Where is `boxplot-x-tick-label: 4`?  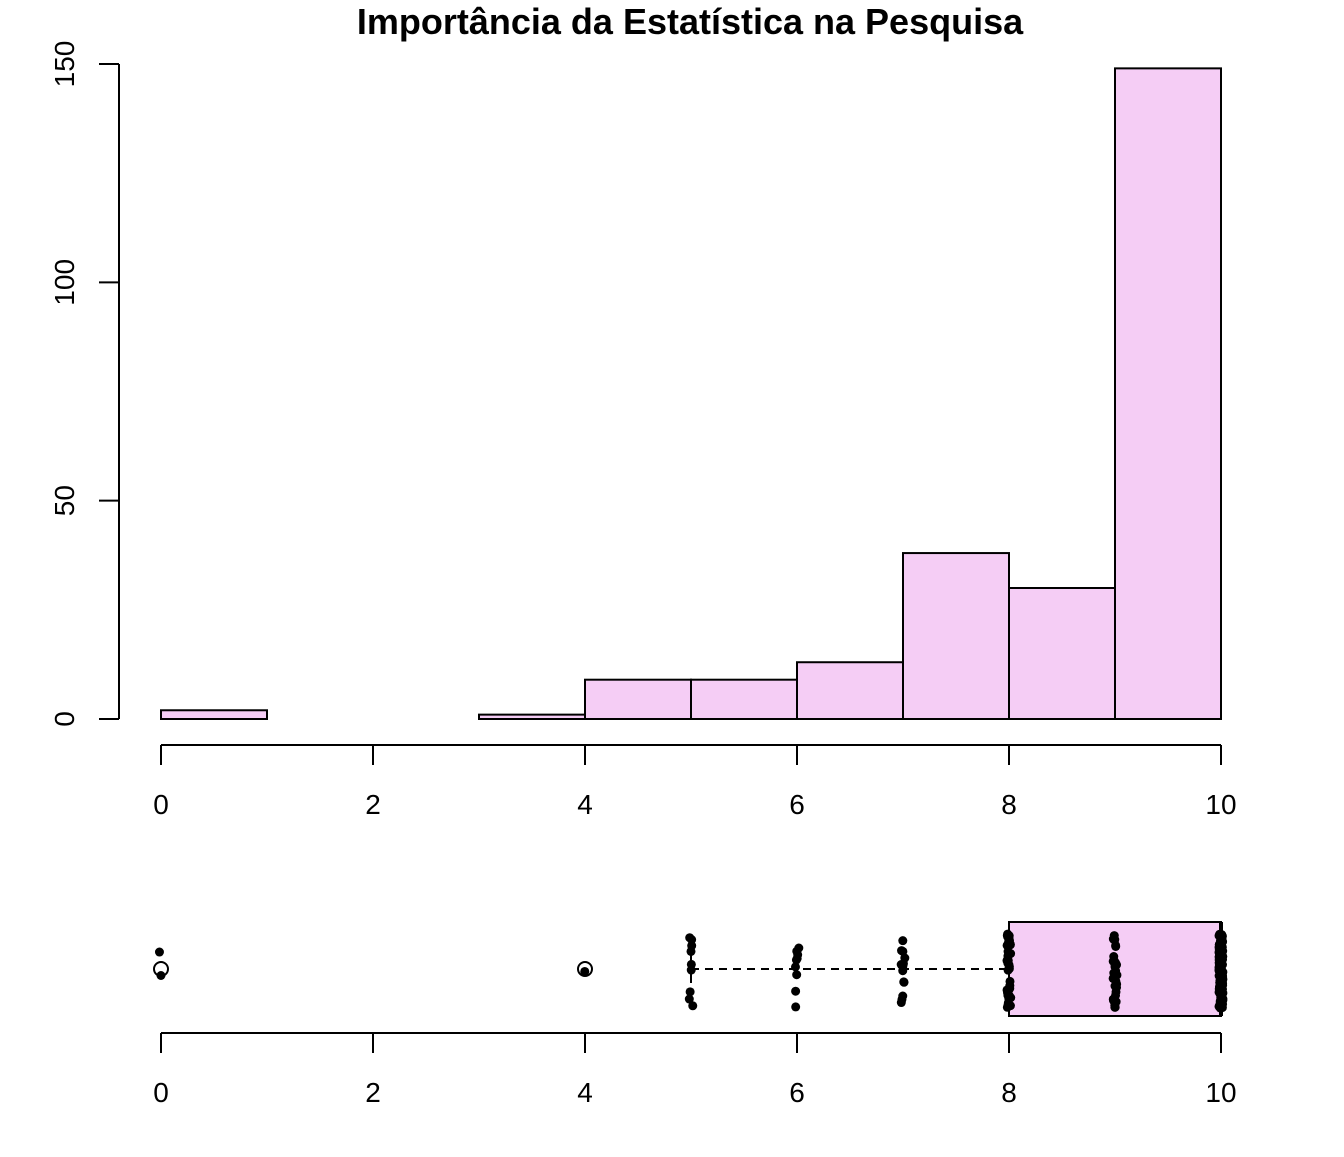
boxplot-x-tick-label: 4 is located at coordinates (585, 1092).